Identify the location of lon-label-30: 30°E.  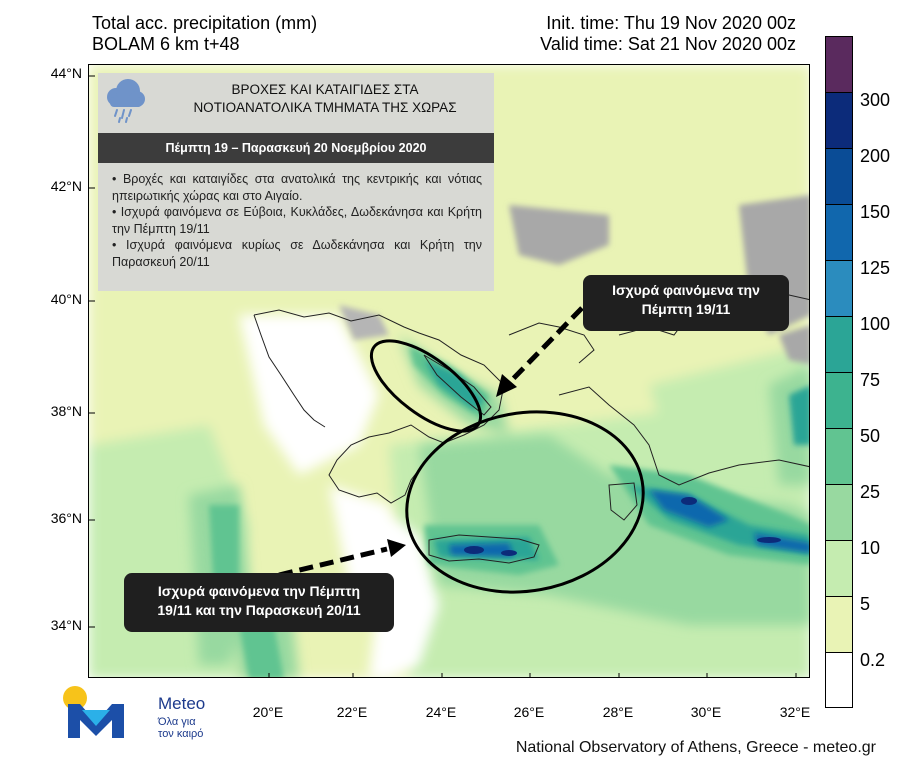
(706, 712).